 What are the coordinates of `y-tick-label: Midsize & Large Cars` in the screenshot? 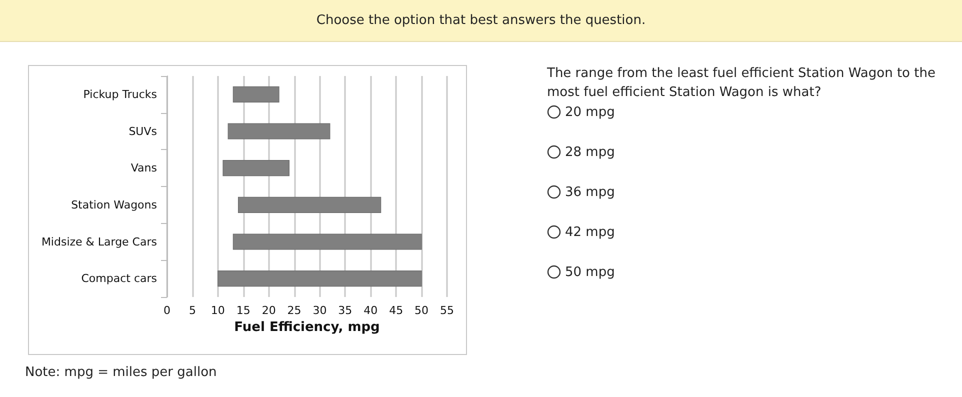 It's located at (99, 241).